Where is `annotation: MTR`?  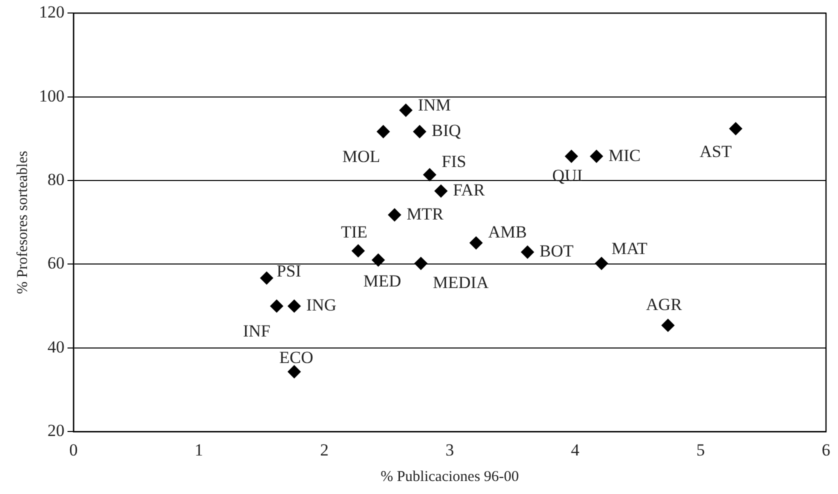
annotation: MTR is located at coordinates (425, 214).